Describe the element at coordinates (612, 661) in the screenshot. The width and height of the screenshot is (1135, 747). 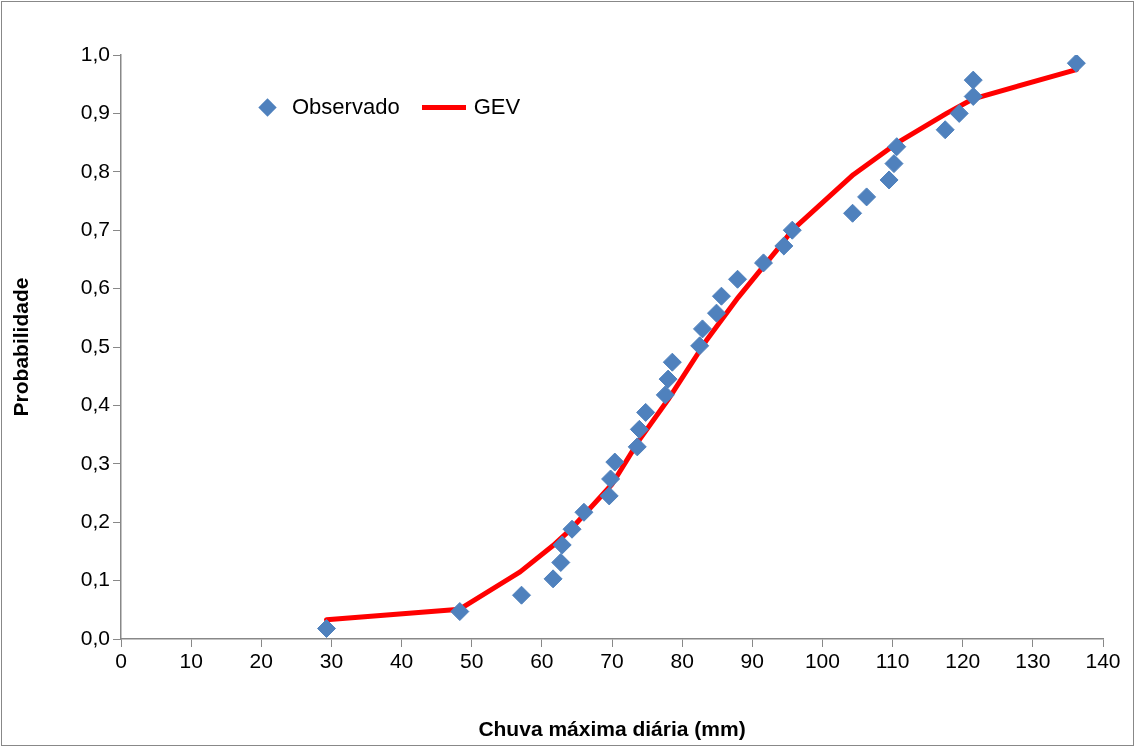
I see `x-tick-label: 70` at that location.